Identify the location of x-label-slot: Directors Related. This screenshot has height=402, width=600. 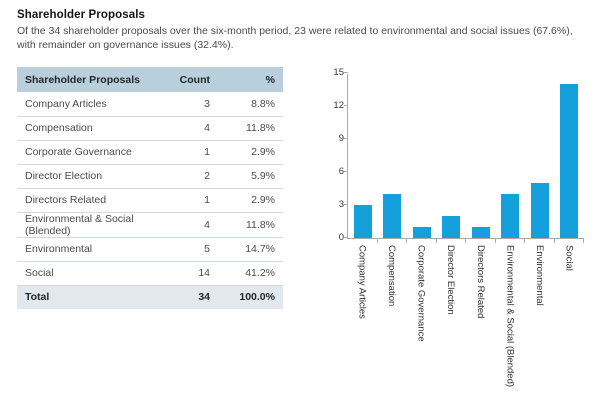
(481, 313).